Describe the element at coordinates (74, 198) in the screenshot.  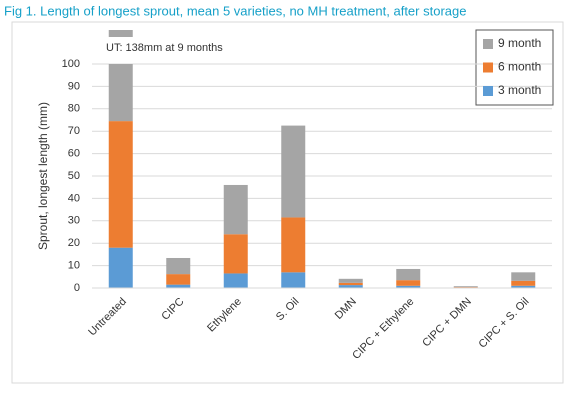
I see `y-tick-label: 40` at that location.